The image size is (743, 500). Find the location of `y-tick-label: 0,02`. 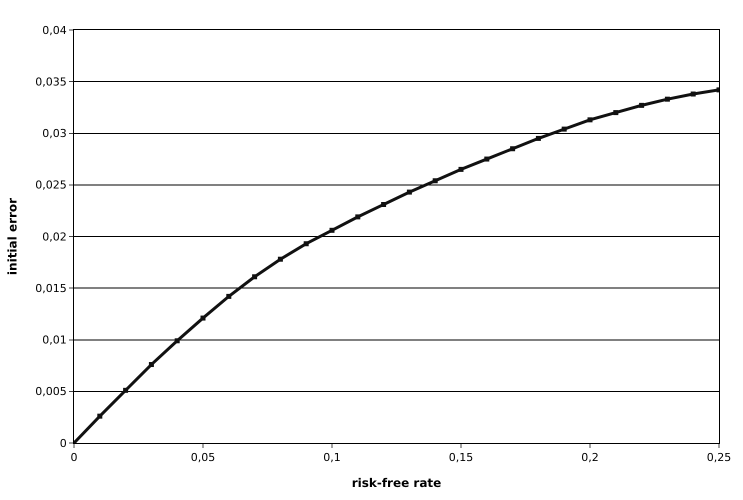

y-tick-label: 0,02 is located at coordinates (54, 237).